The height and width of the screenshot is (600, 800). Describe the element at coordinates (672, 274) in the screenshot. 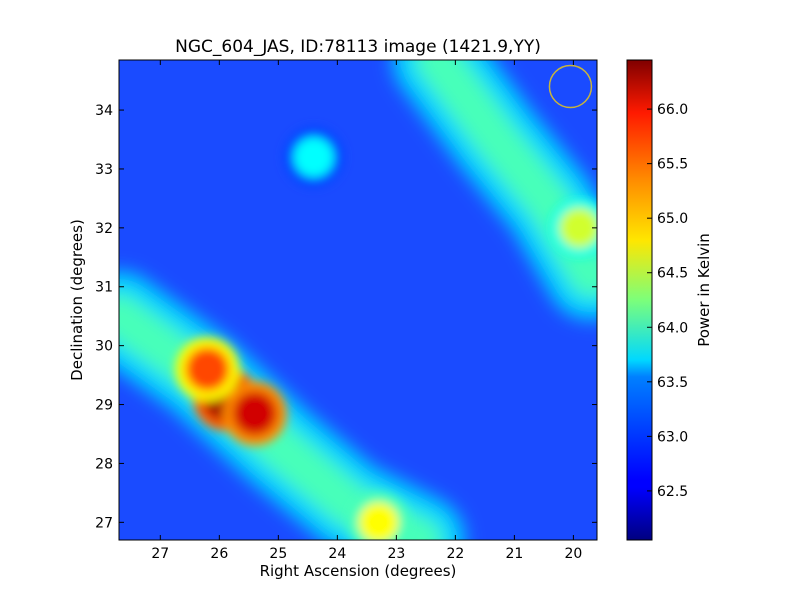

I see `colorbar-tick-label: 64.5` at that location.